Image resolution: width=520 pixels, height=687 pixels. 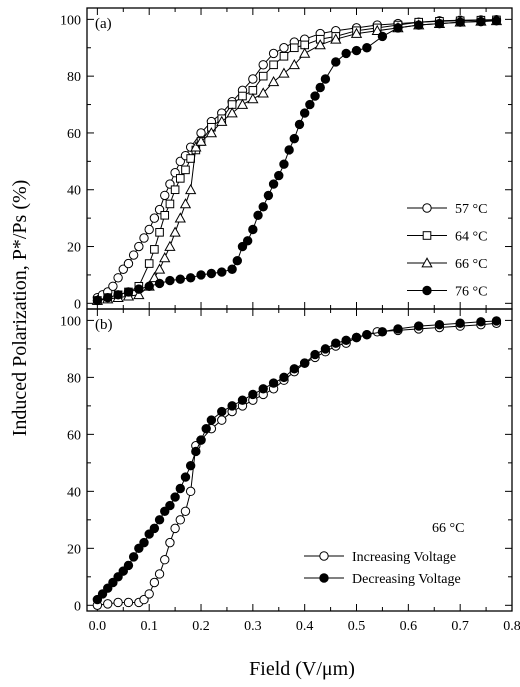 What do you see at coordinates (357, 626) in the screenshot?
I see `x-tick-label: 0.5` at bounding box center [357, 626].